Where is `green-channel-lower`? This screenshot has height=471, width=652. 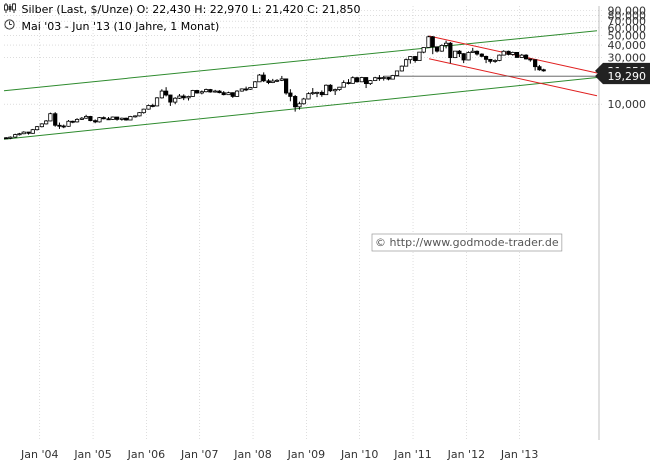
green-channel-lower is located at coordinates (300, 108).